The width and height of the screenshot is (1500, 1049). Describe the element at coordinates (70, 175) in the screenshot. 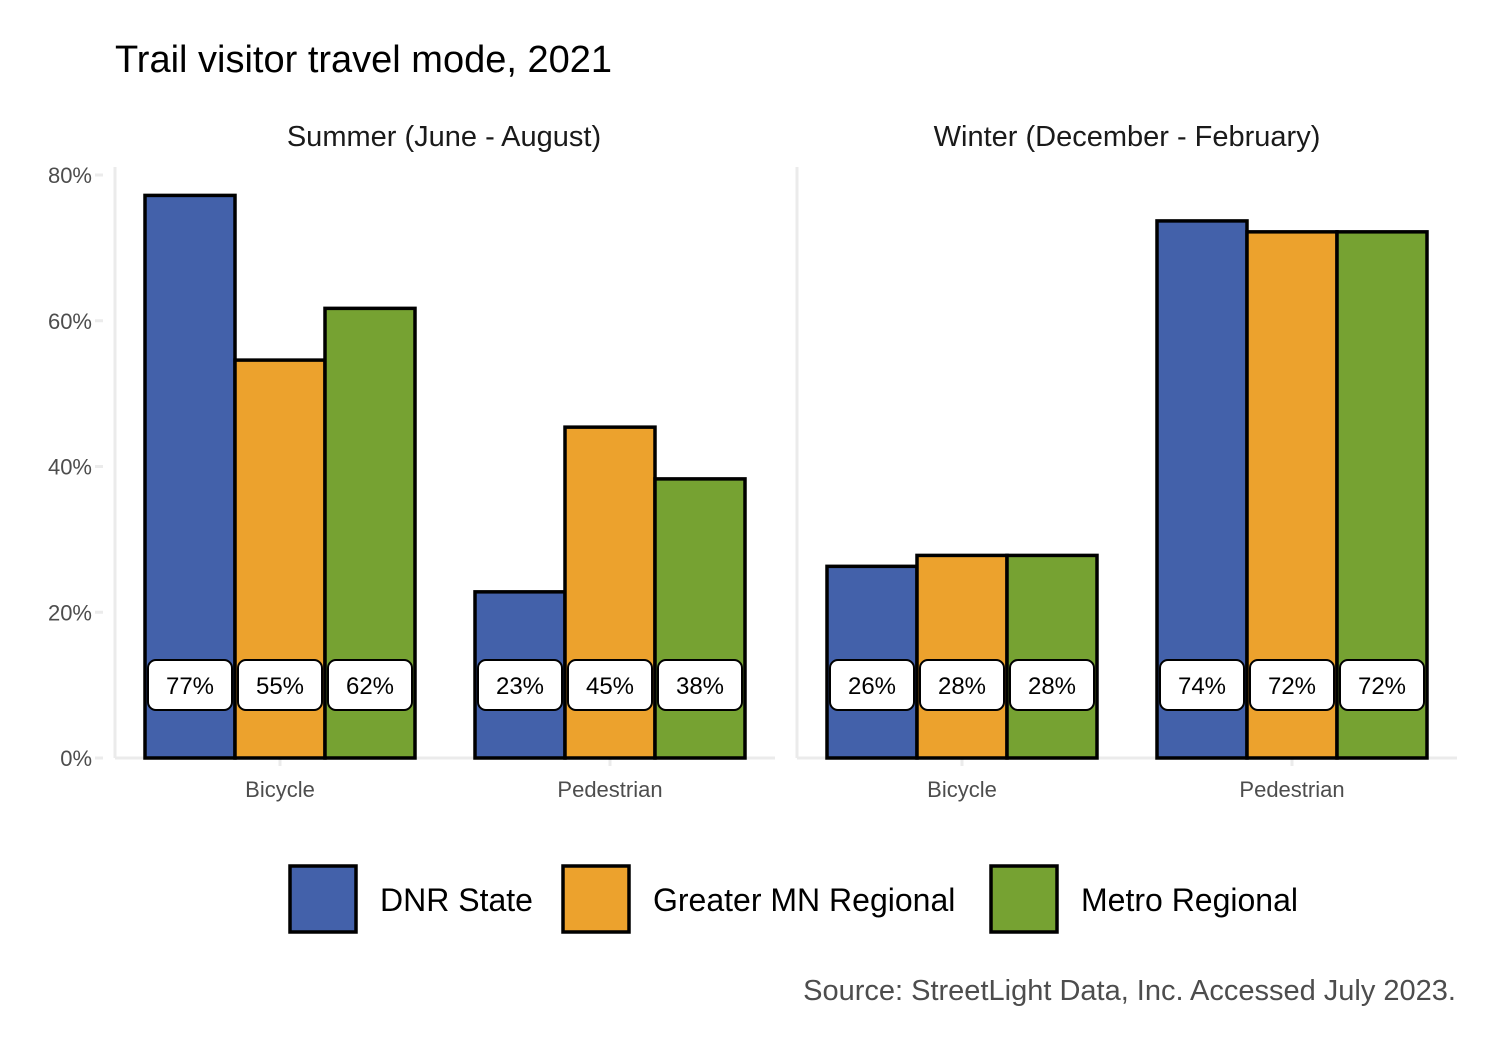

I see `y-tick-label: 80%` at that location.